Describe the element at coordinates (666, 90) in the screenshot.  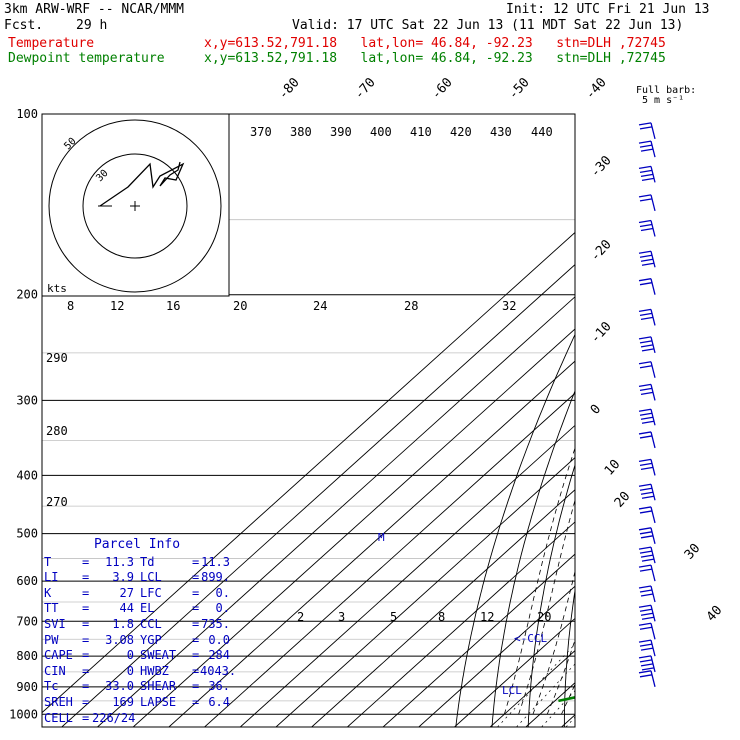
I see `wind-barb-legend: Full barb:` at that location.